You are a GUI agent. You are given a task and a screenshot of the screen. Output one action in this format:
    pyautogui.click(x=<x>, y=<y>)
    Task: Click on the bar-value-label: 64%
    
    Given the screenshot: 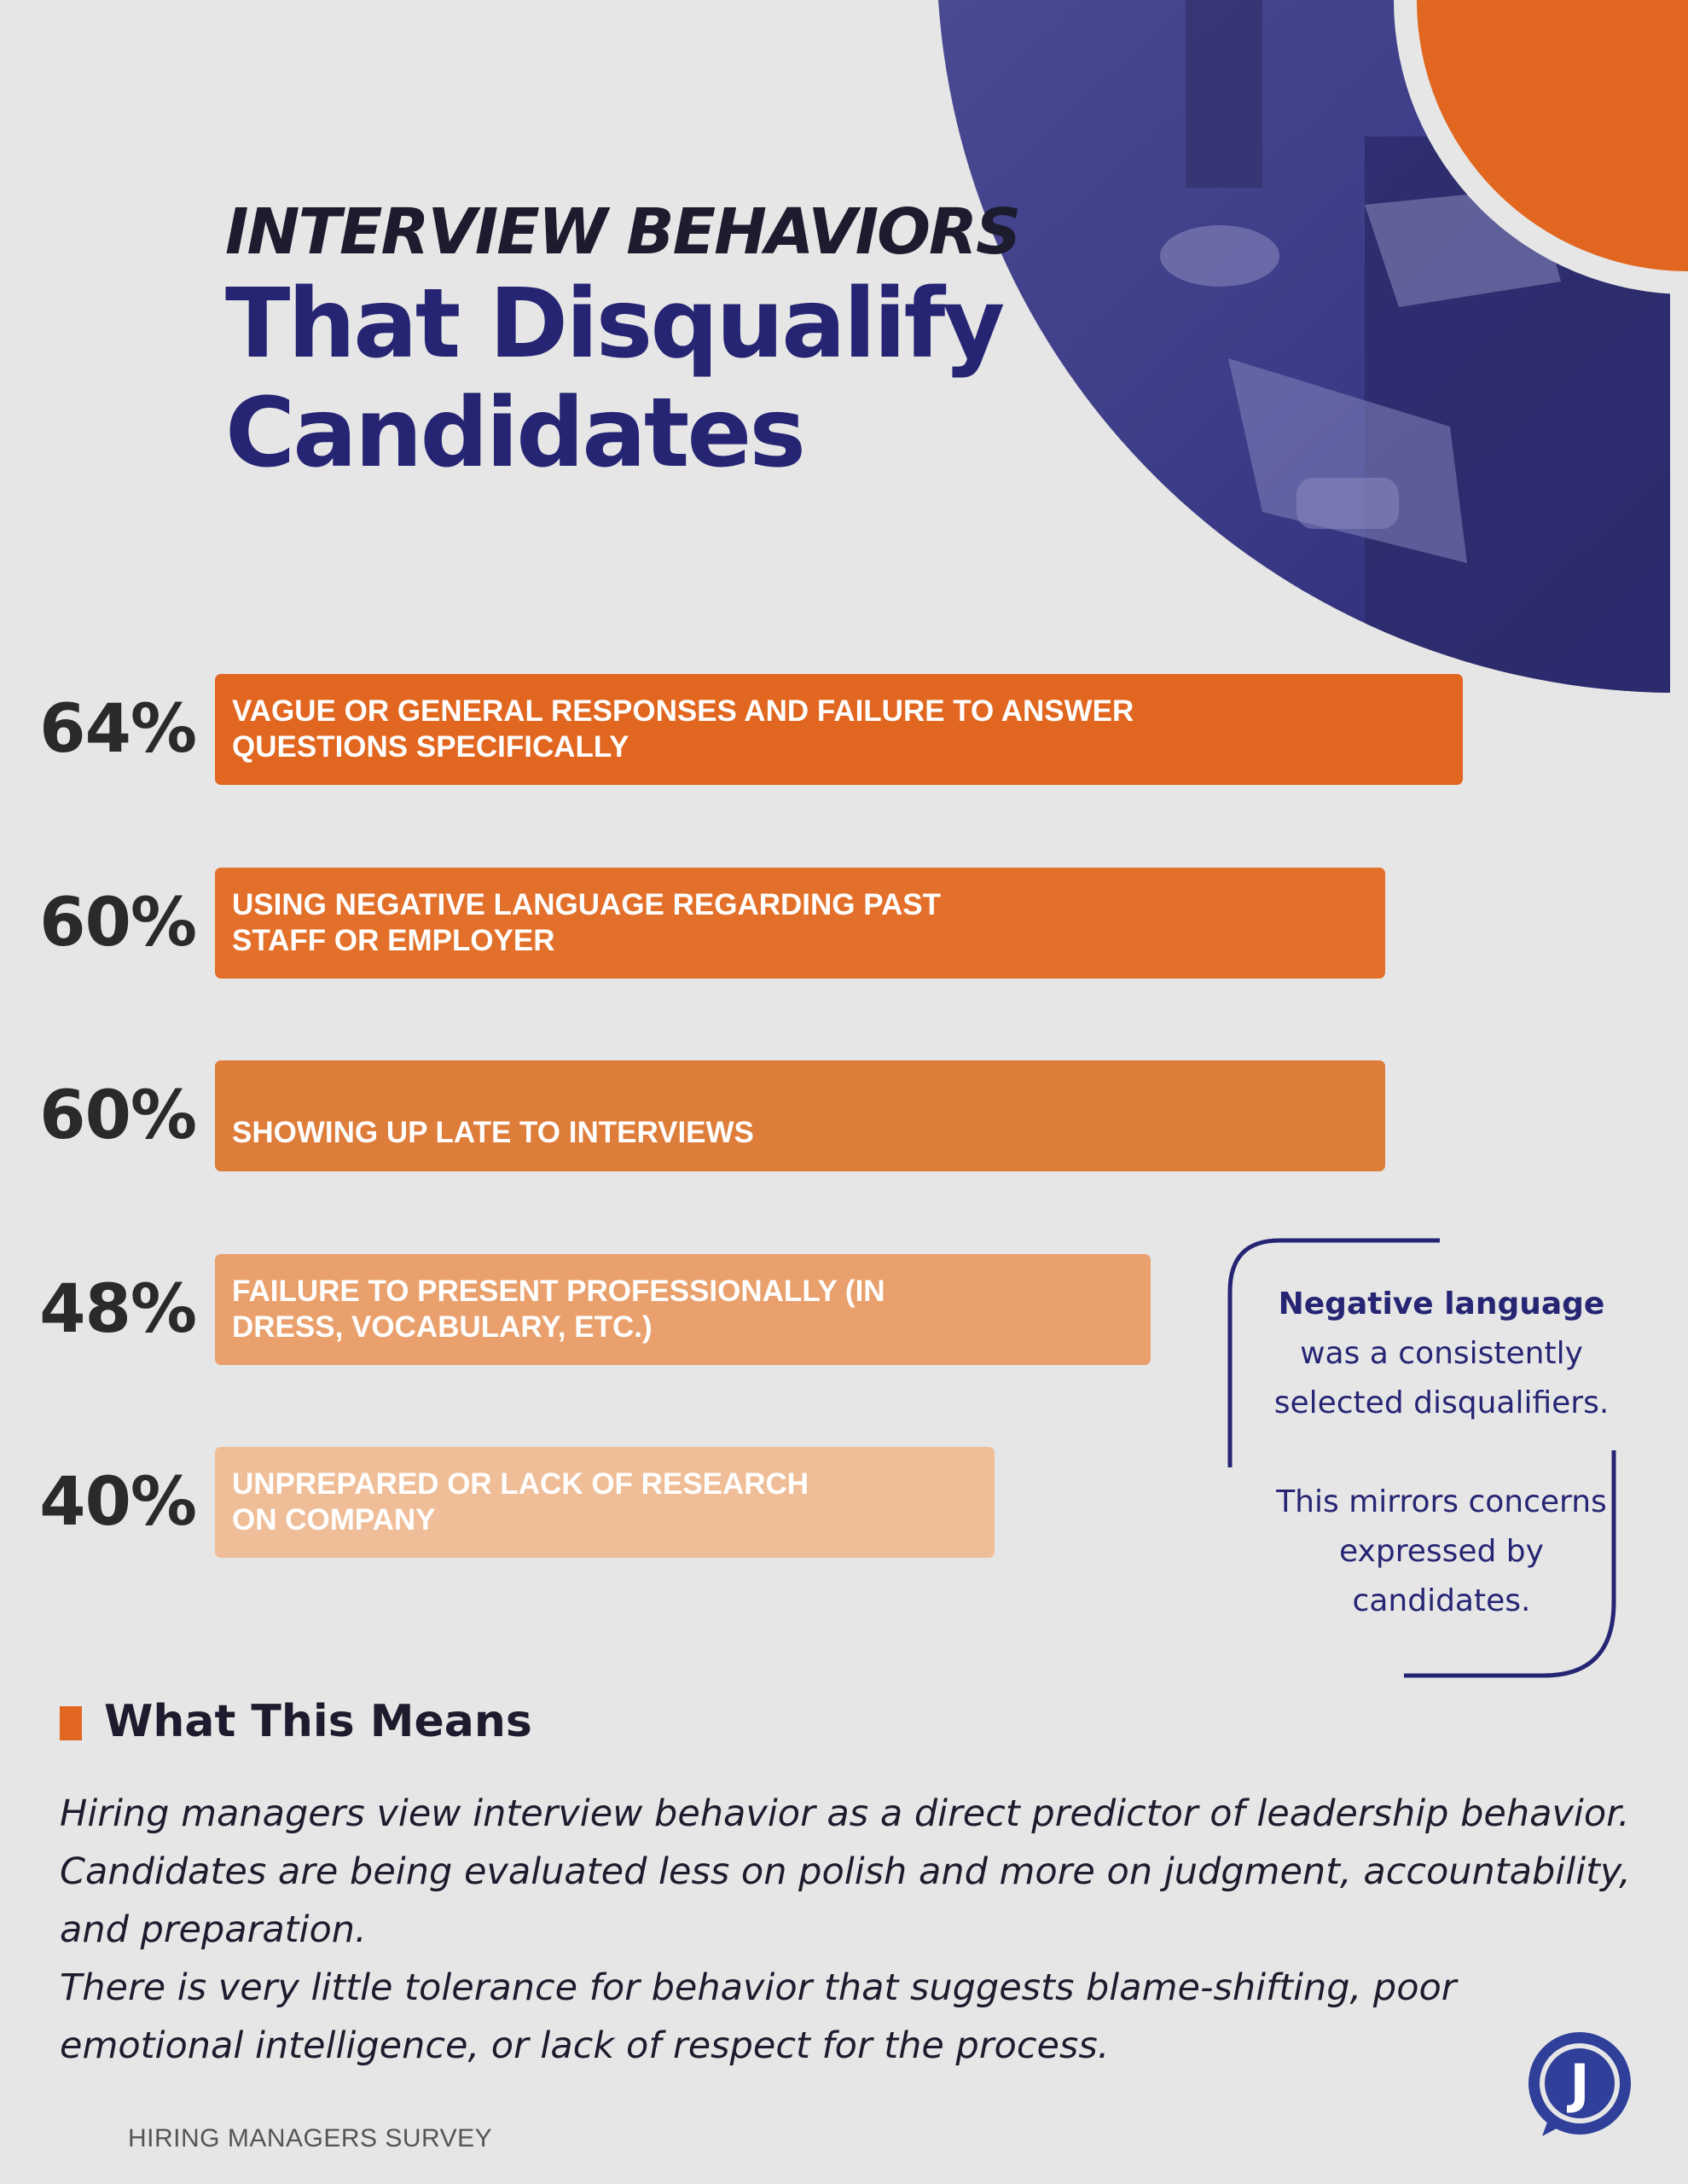 What is the action you would take?
    pyautogui.click(x=118, y=729)
    